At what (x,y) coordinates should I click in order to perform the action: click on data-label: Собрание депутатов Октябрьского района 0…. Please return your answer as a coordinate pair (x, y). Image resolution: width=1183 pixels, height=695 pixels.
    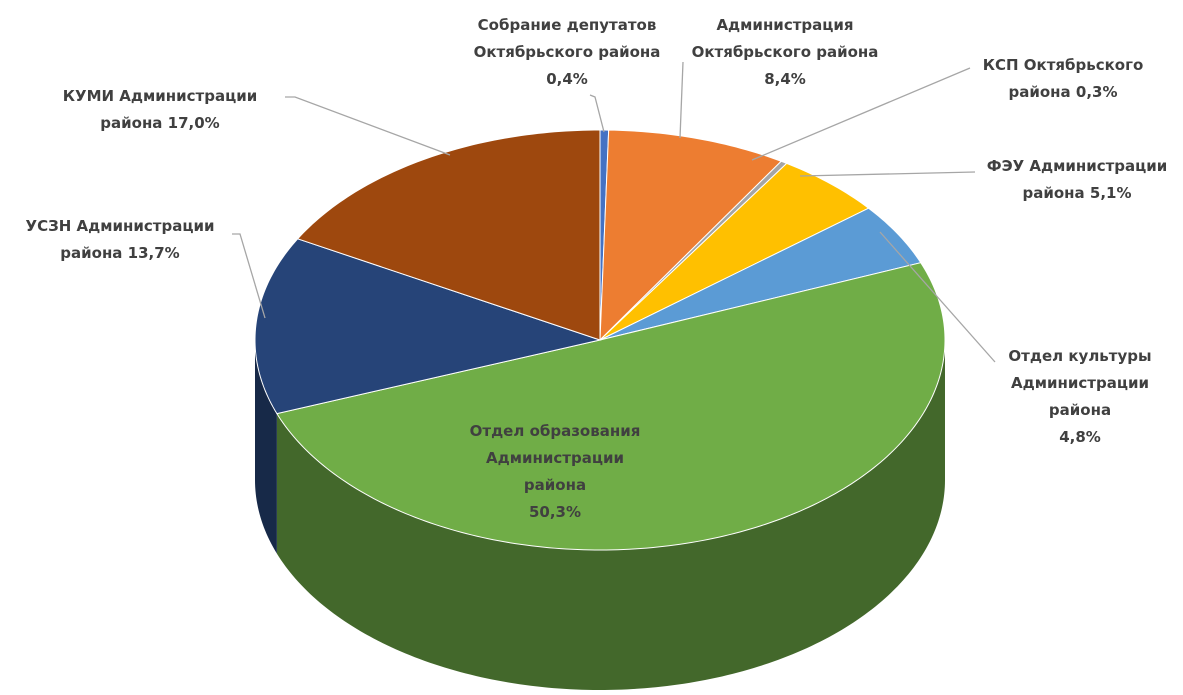
    Looking at the image, I should click on (567, 52).